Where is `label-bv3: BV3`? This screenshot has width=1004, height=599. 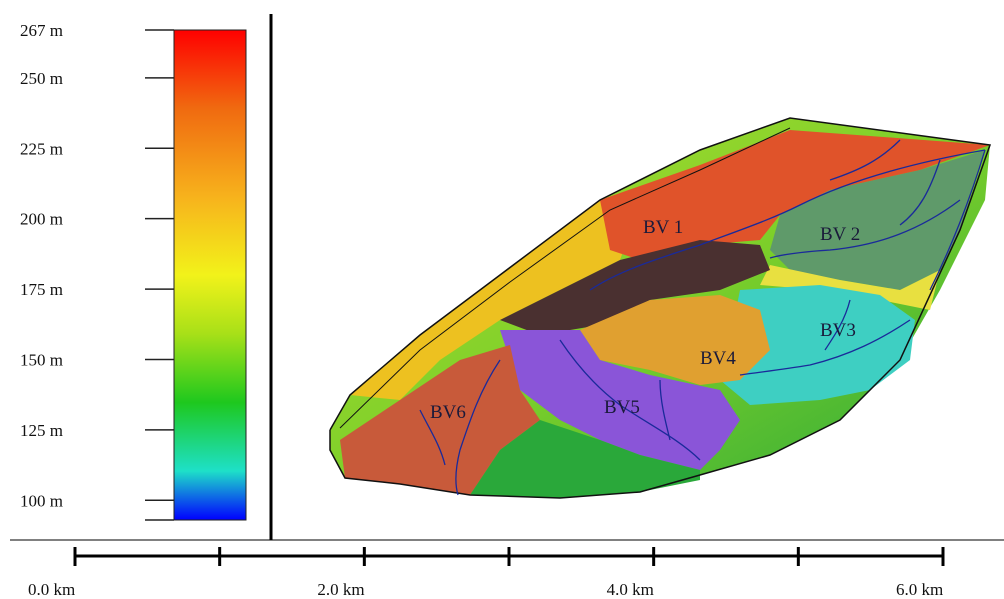 label-bv3: BV3 is located at coordinates (838, 330).